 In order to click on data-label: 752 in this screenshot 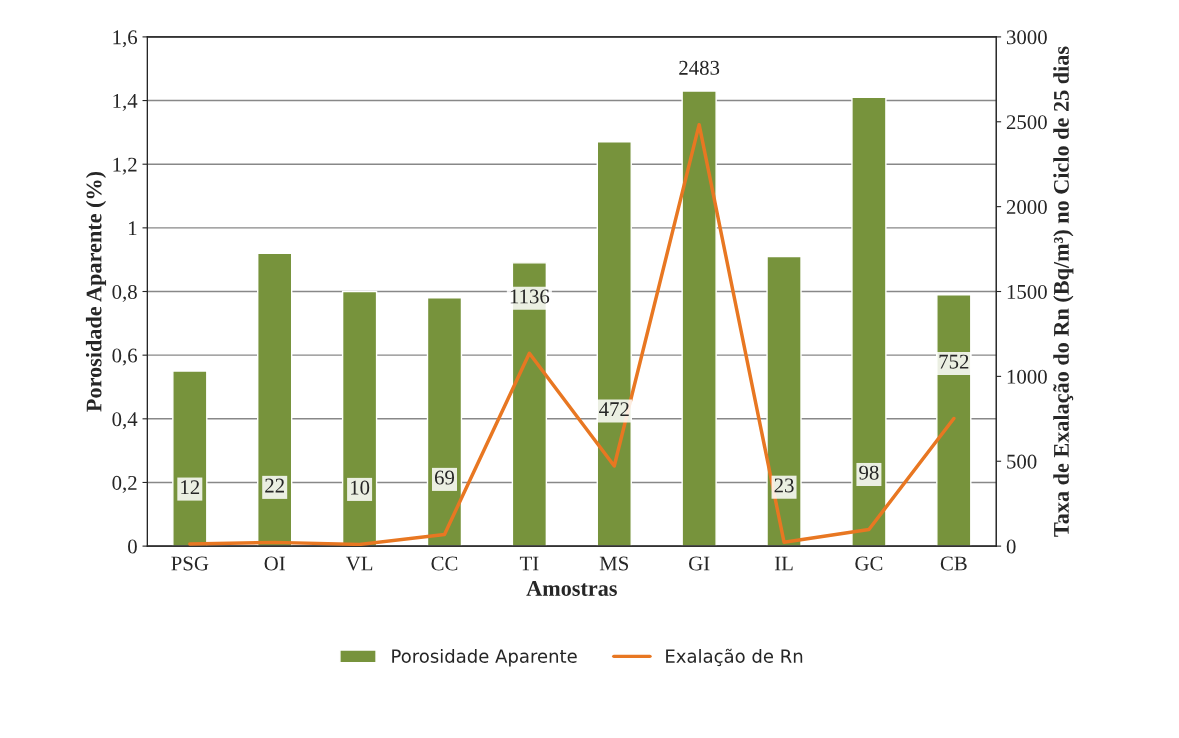, I will do `click(954, 361)`.